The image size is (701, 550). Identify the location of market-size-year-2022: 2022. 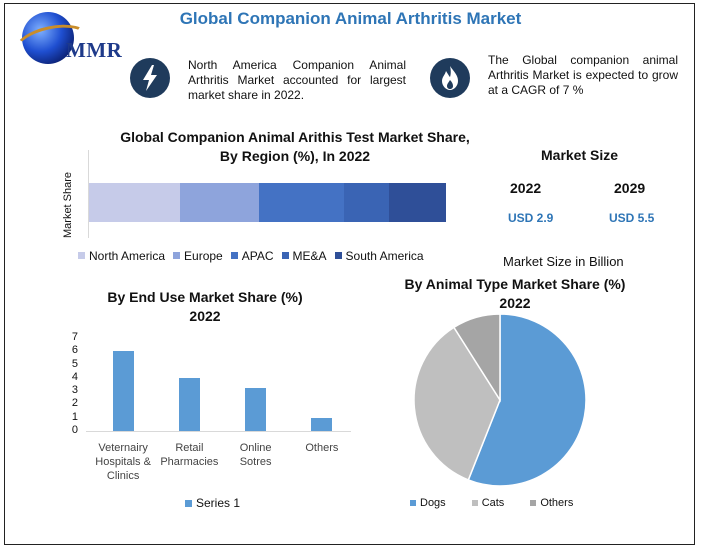
(526, 188).